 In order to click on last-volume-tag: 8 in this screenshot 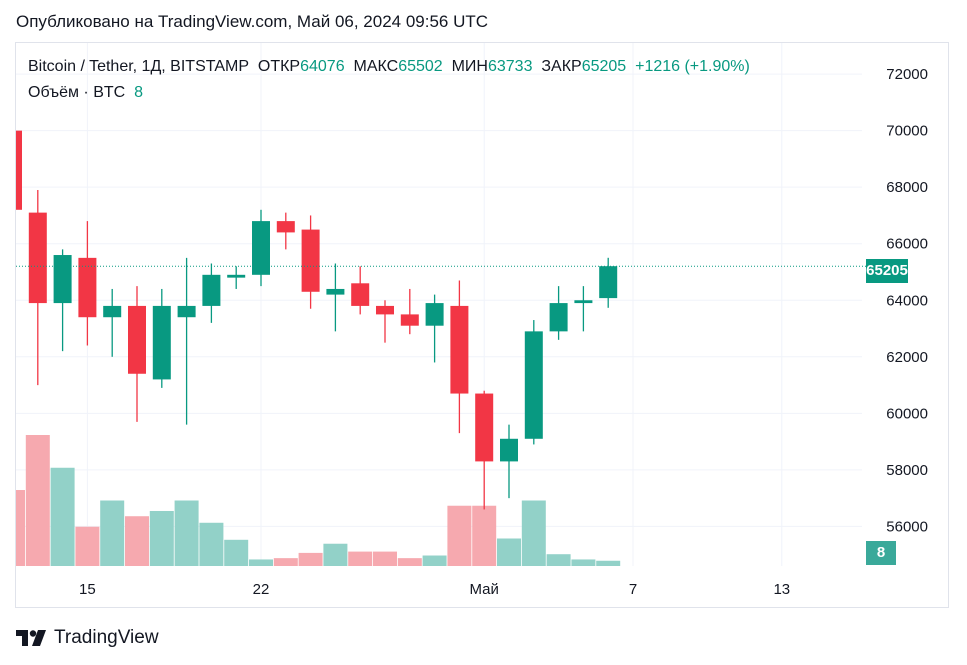, I will do `click(881, 553)`.